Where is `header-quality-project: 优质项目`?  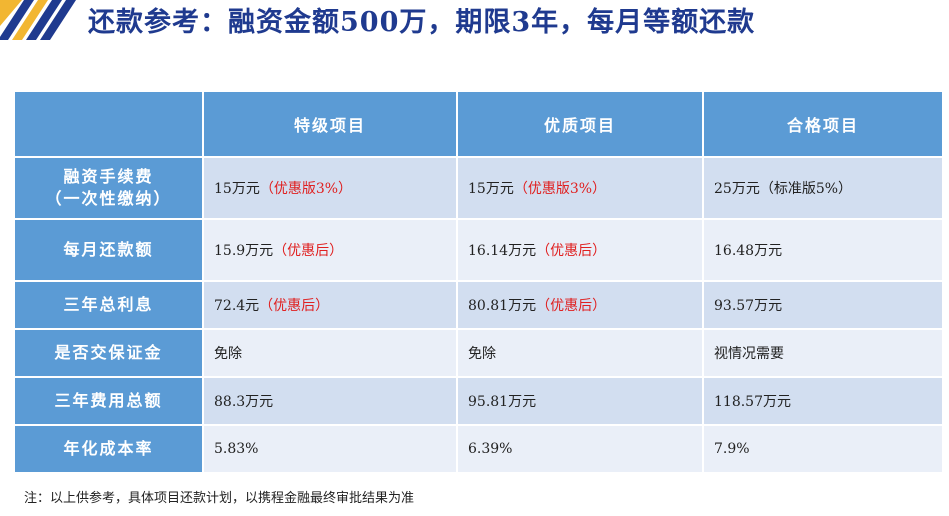 header-quality-project: 优质项目 is located at coordinates (580, 124).